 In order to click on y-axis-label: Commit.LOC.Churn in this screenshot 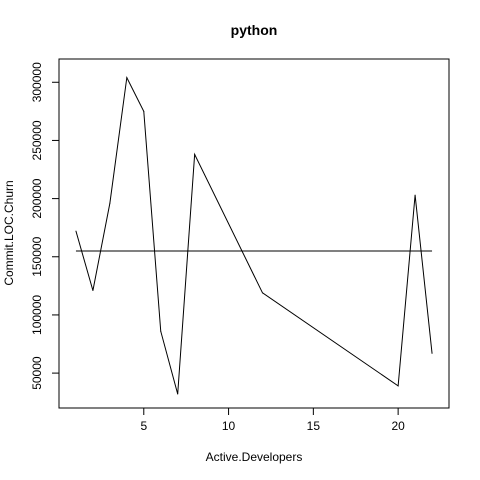, I will do `click(9, 232)`.